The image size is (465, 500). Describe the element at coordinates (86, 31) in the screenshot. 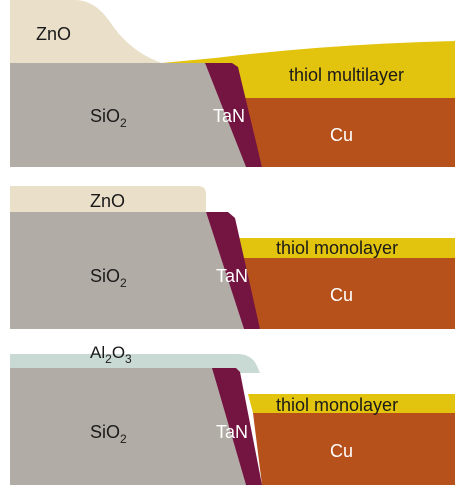

I see `panel-1-zno-film` at that location.